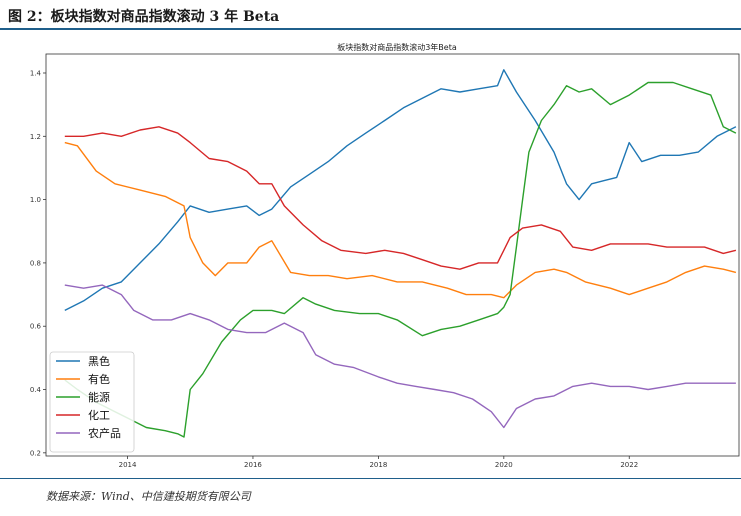 The height and width of the screenshot is (516, 741). I want to click on y-tick-label: 1.4, so click(36, 73).